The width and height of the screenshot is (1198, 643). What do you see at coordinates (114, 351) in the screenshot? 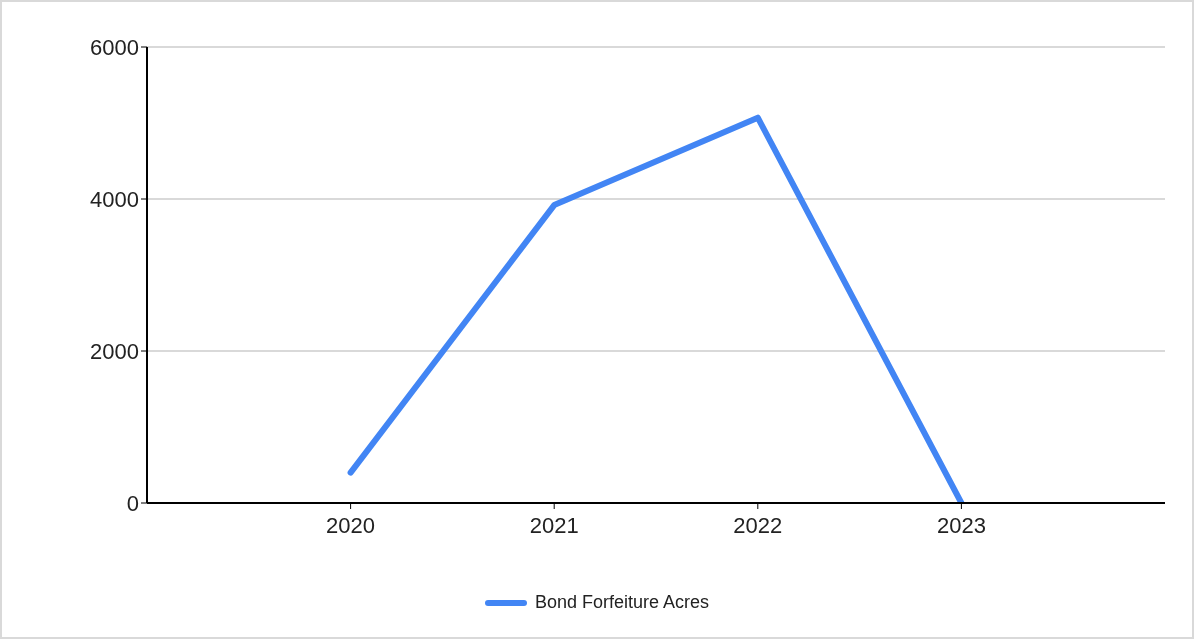
I see `y-tick-label: 2000` at bounding box center [114, 351].